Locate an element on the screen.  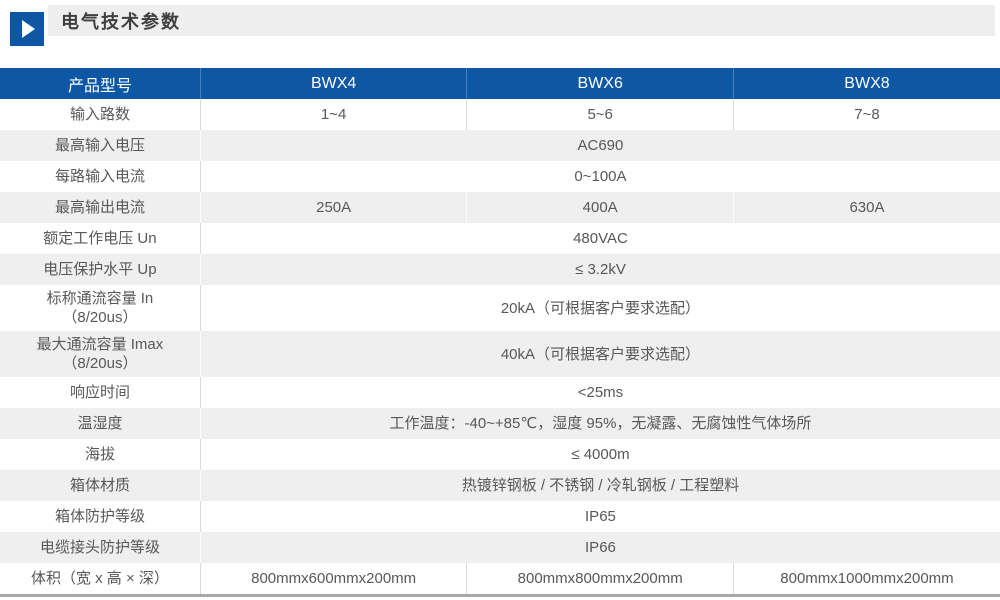
value-cell-span: IP65 is located at coordinates (599, 516).